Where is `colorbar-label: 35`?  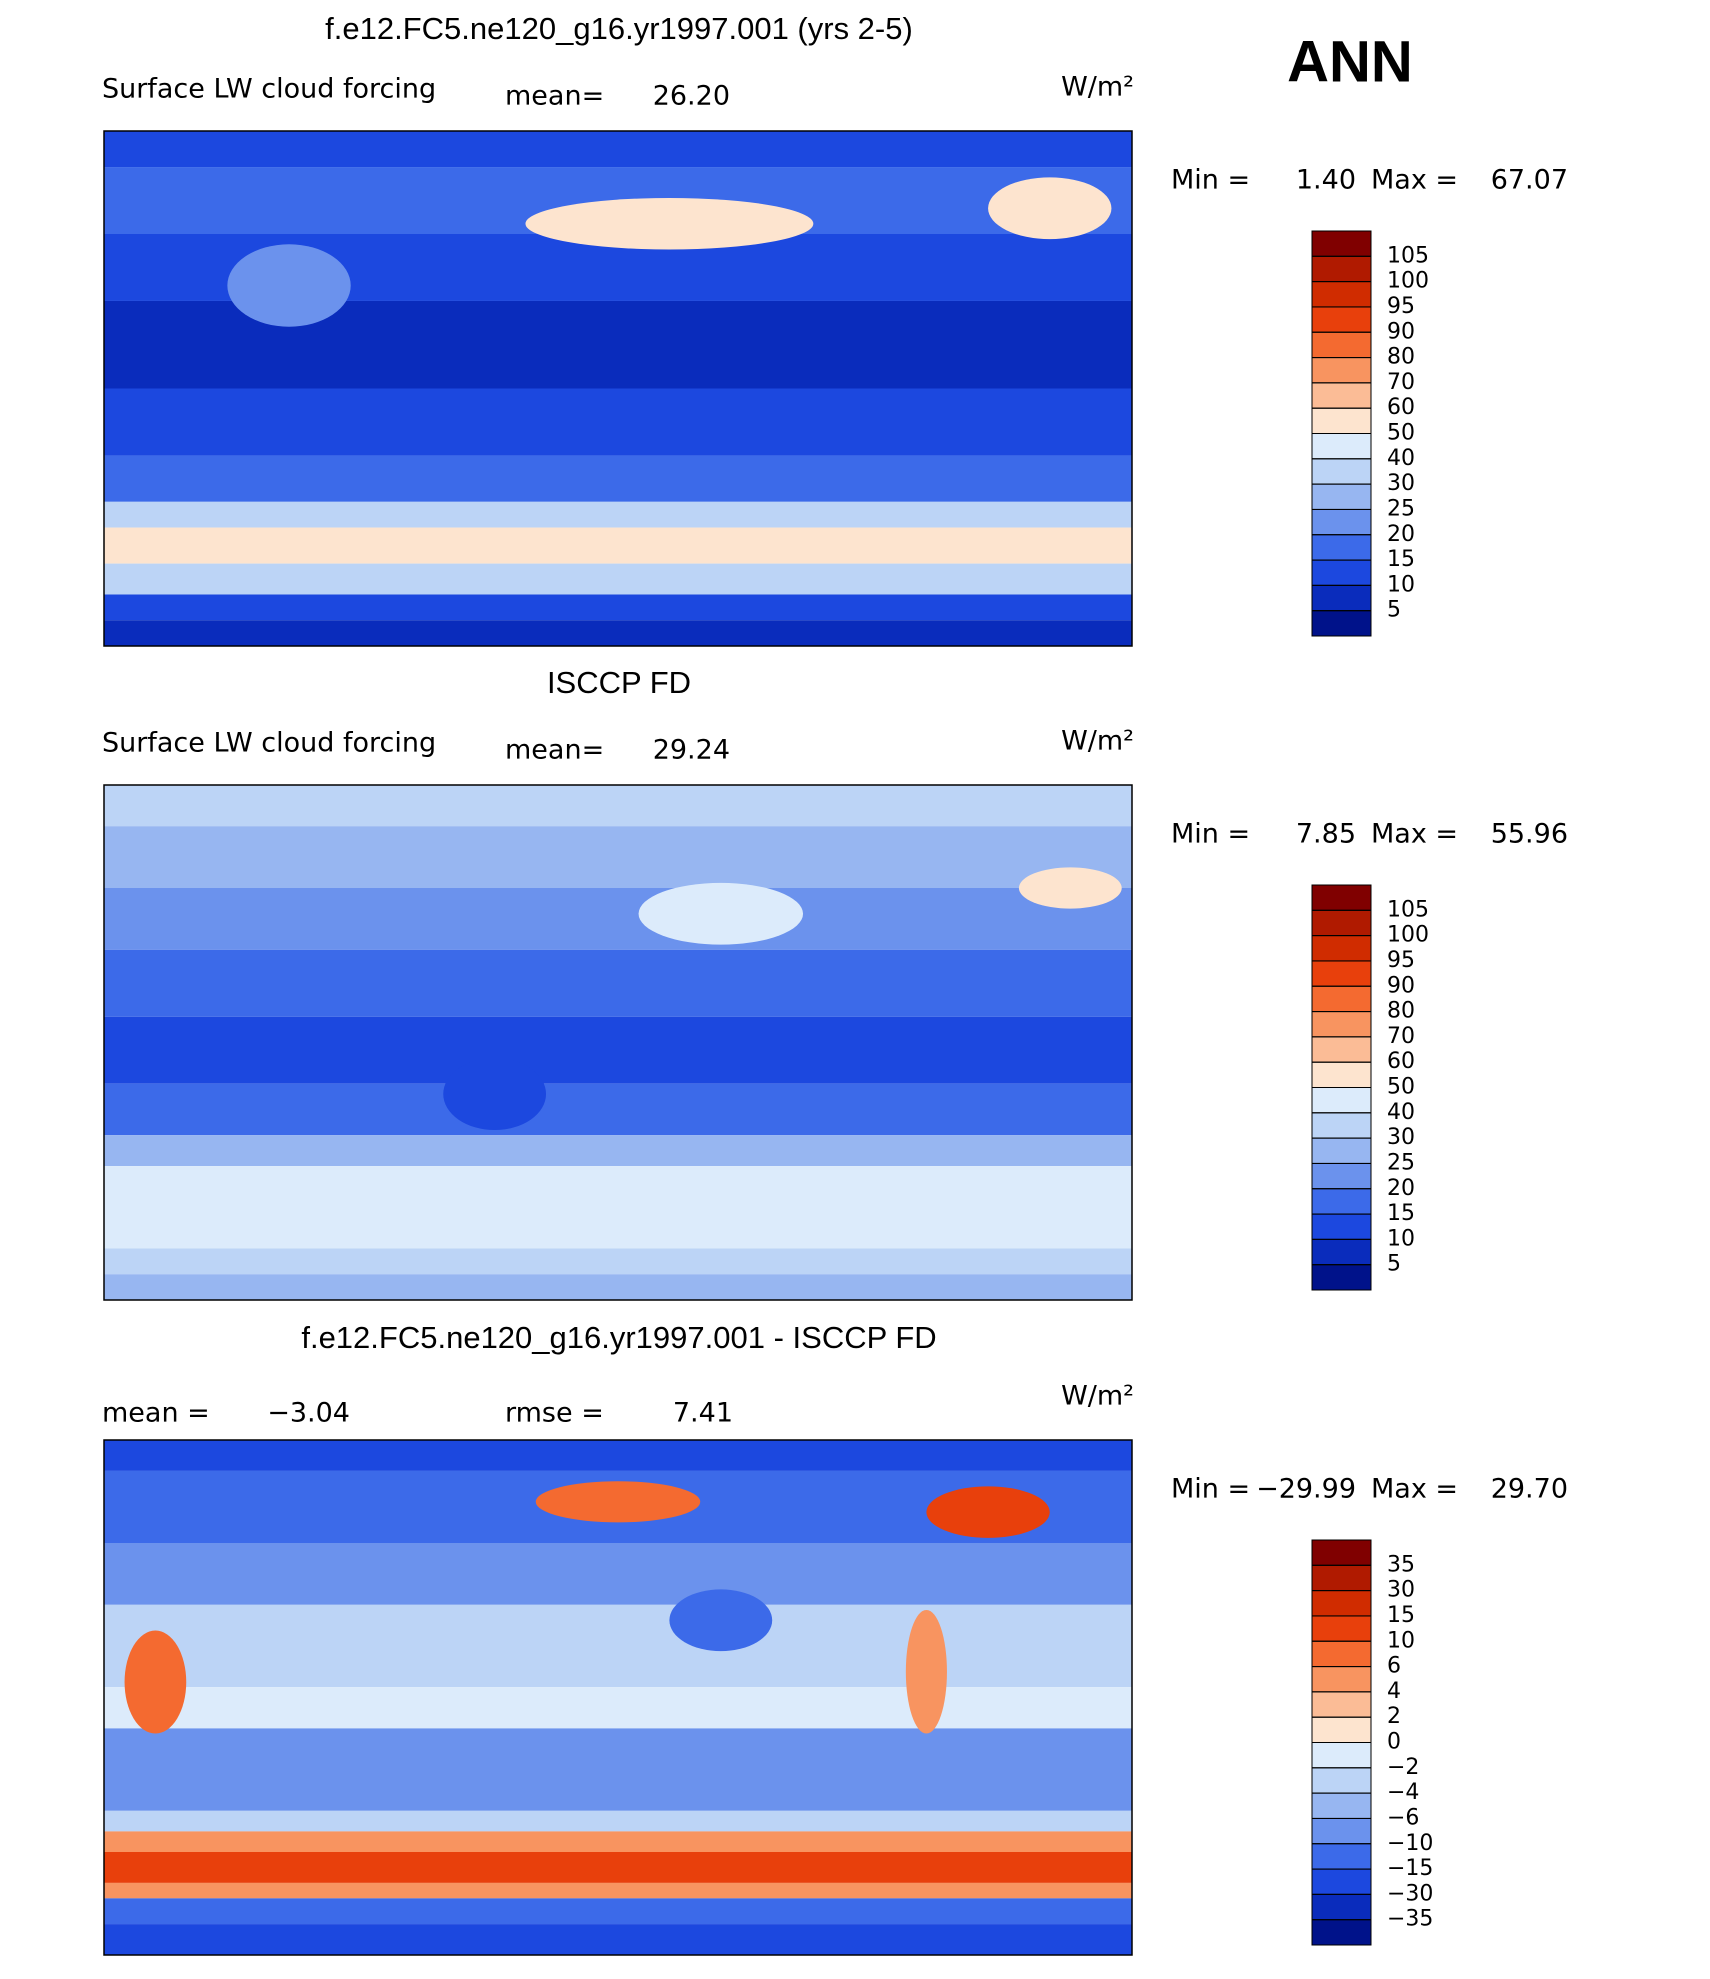
colorbar-label: 35 is located at coordinates (1401, 1564).